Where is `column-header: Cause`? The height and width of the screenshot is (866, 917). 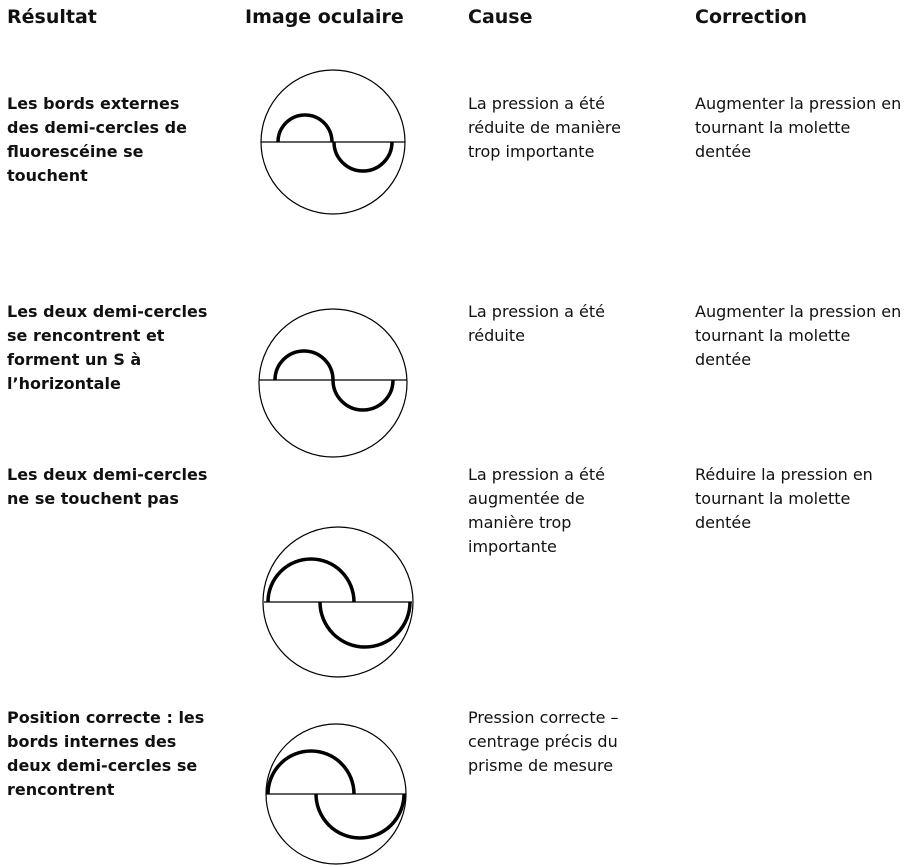 column-header: Cause is located at coordinates (500, 17).